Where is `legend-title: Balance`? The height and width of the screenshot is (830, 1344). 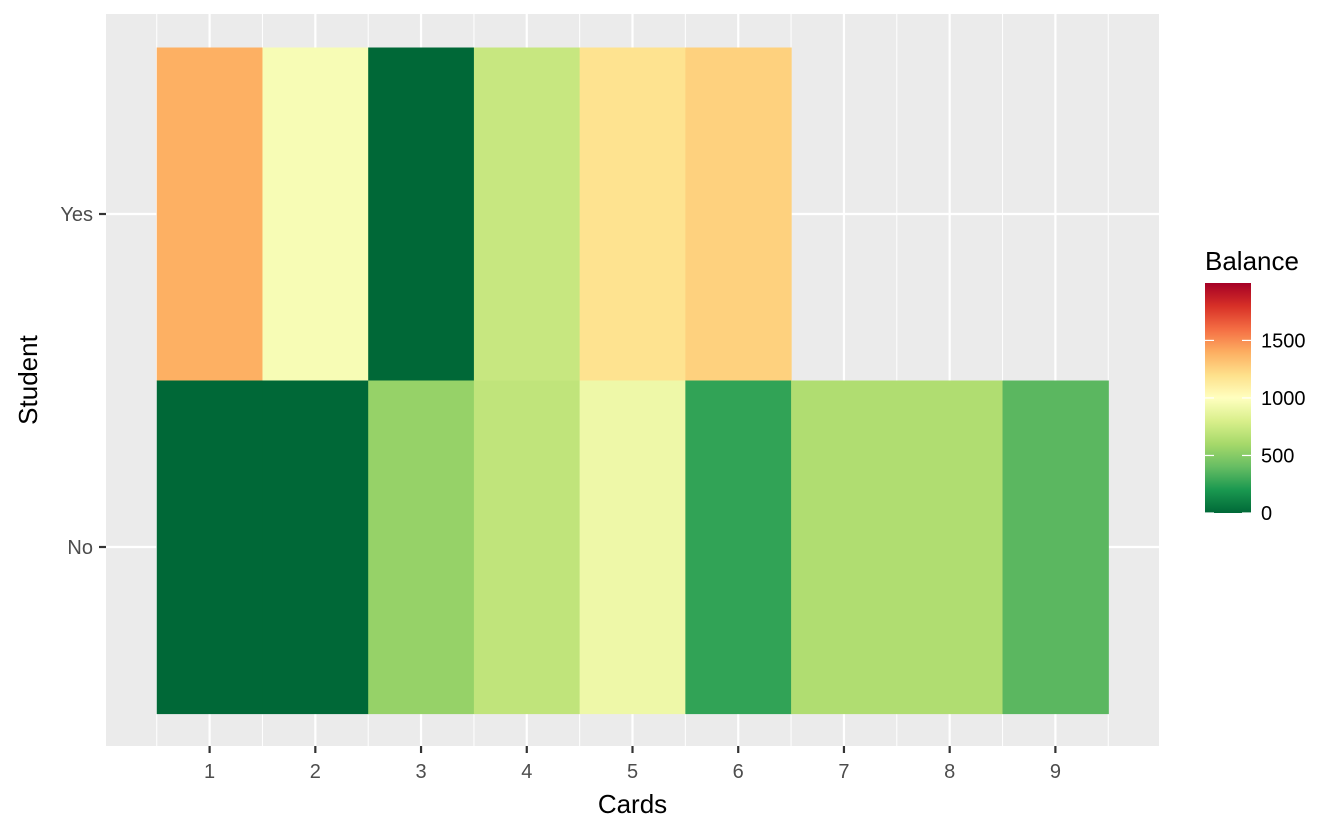 legend-title: Balance is located at coordinates (1252, 261).